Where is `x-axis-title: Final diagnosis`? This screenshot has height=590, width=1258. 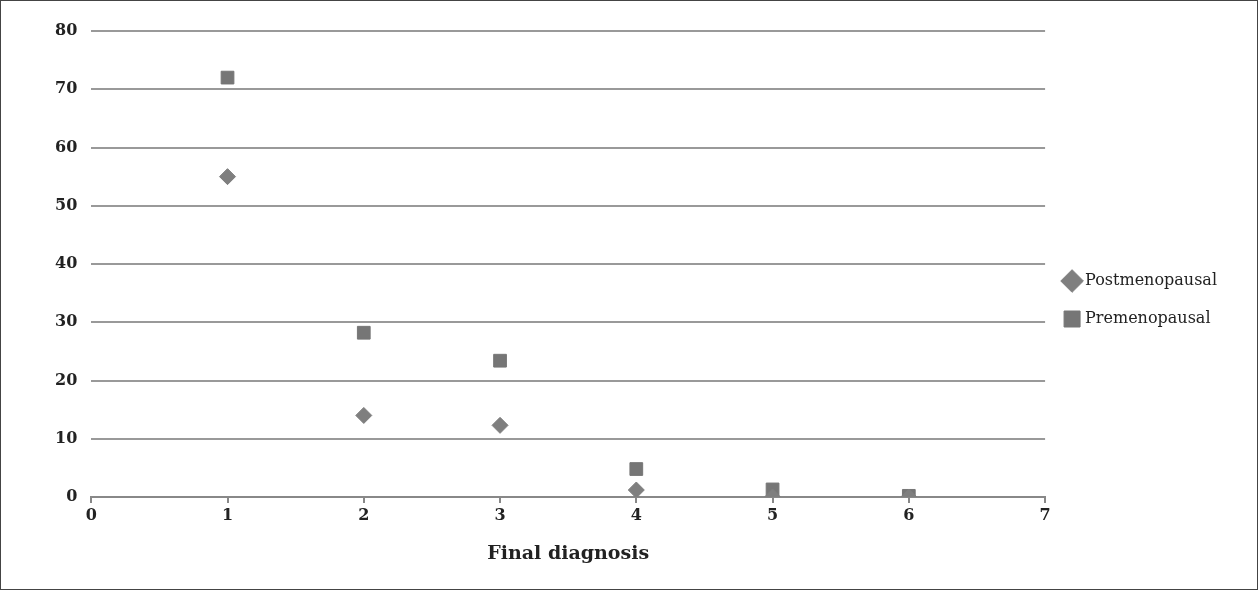 x-axis-title: Final diagnosis is located at coordinates (568, 551).